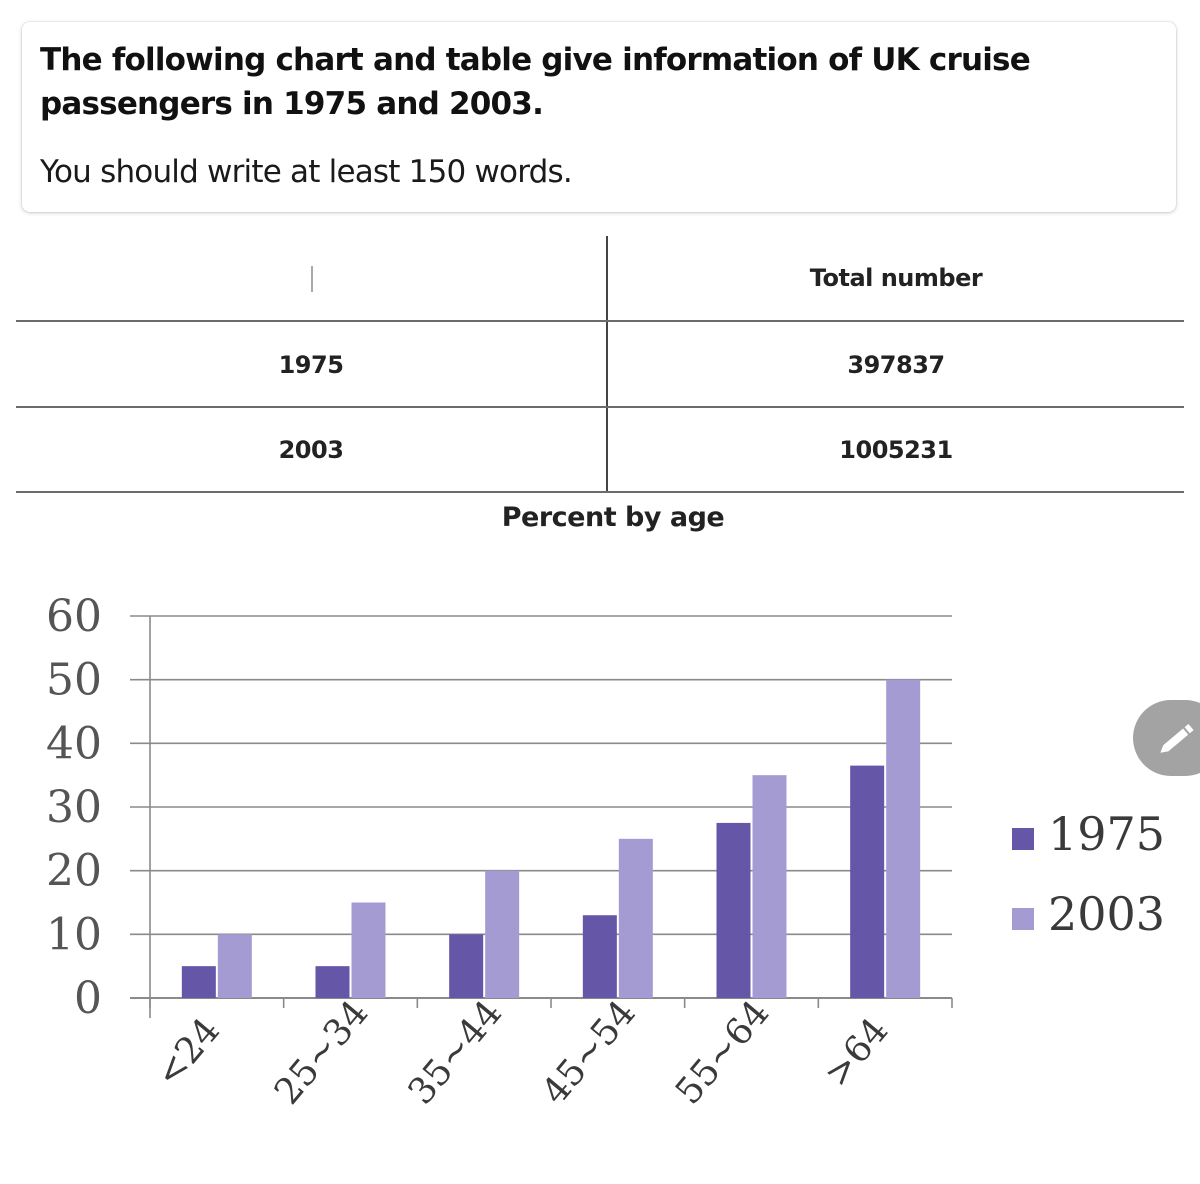 The height and width of the screenshot is (1184, 1200). I want to click on y-tick-label: 50, so click(74, 680).